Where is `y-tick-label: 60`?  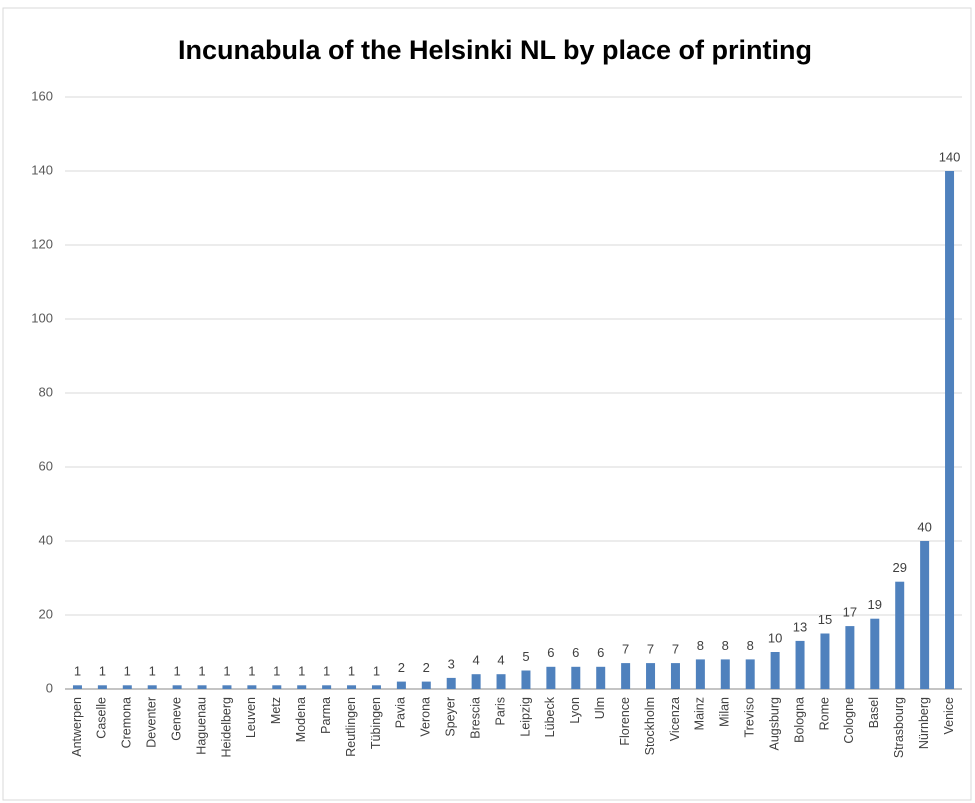
y-tick-label: 60 is located at coordinates (46, 465).